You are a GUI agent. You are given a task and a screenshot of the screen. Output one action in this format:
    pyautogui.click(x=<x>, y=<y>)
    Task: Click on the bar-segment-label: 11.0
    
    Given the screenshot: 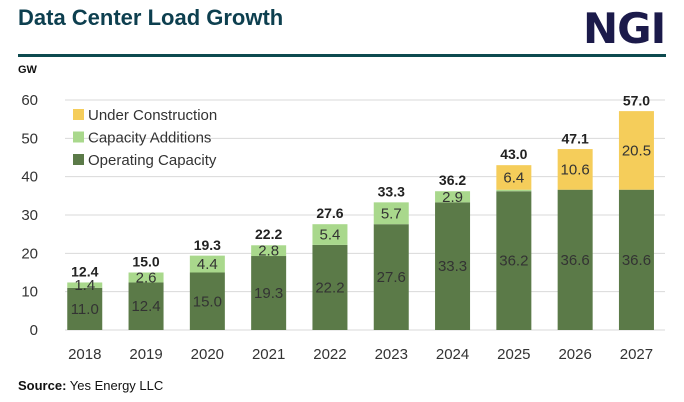 What is the action you would take?
    pyautogui.click(x=85, y=309)
    